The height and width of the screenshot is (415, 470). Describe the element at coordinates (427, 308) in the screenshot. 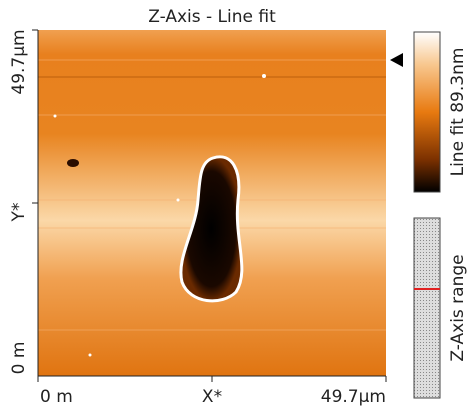

I see `range-bar` at that location.